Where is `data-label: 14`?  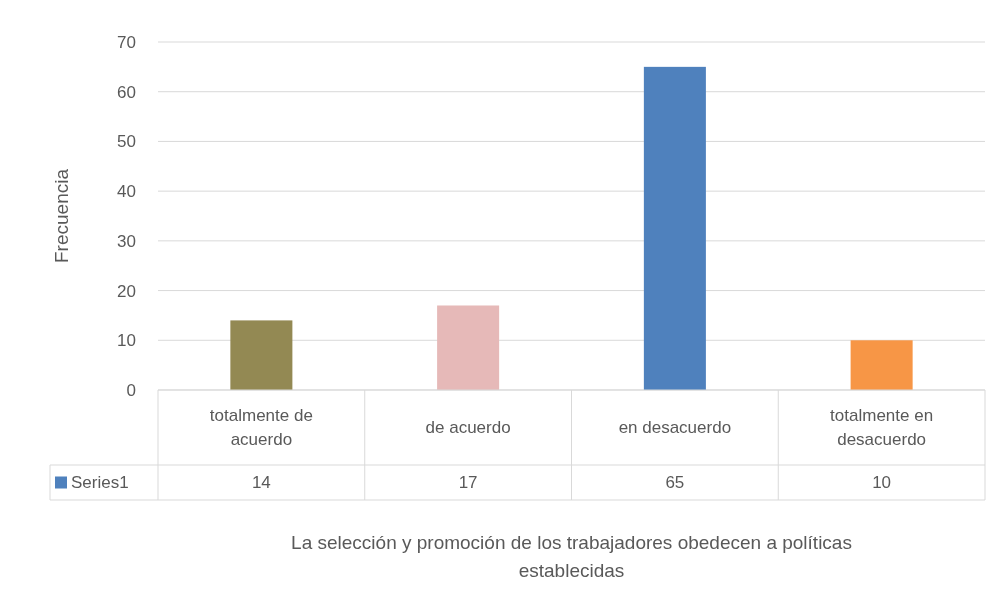 data-label: 14 is located at coordinates (261, 483).